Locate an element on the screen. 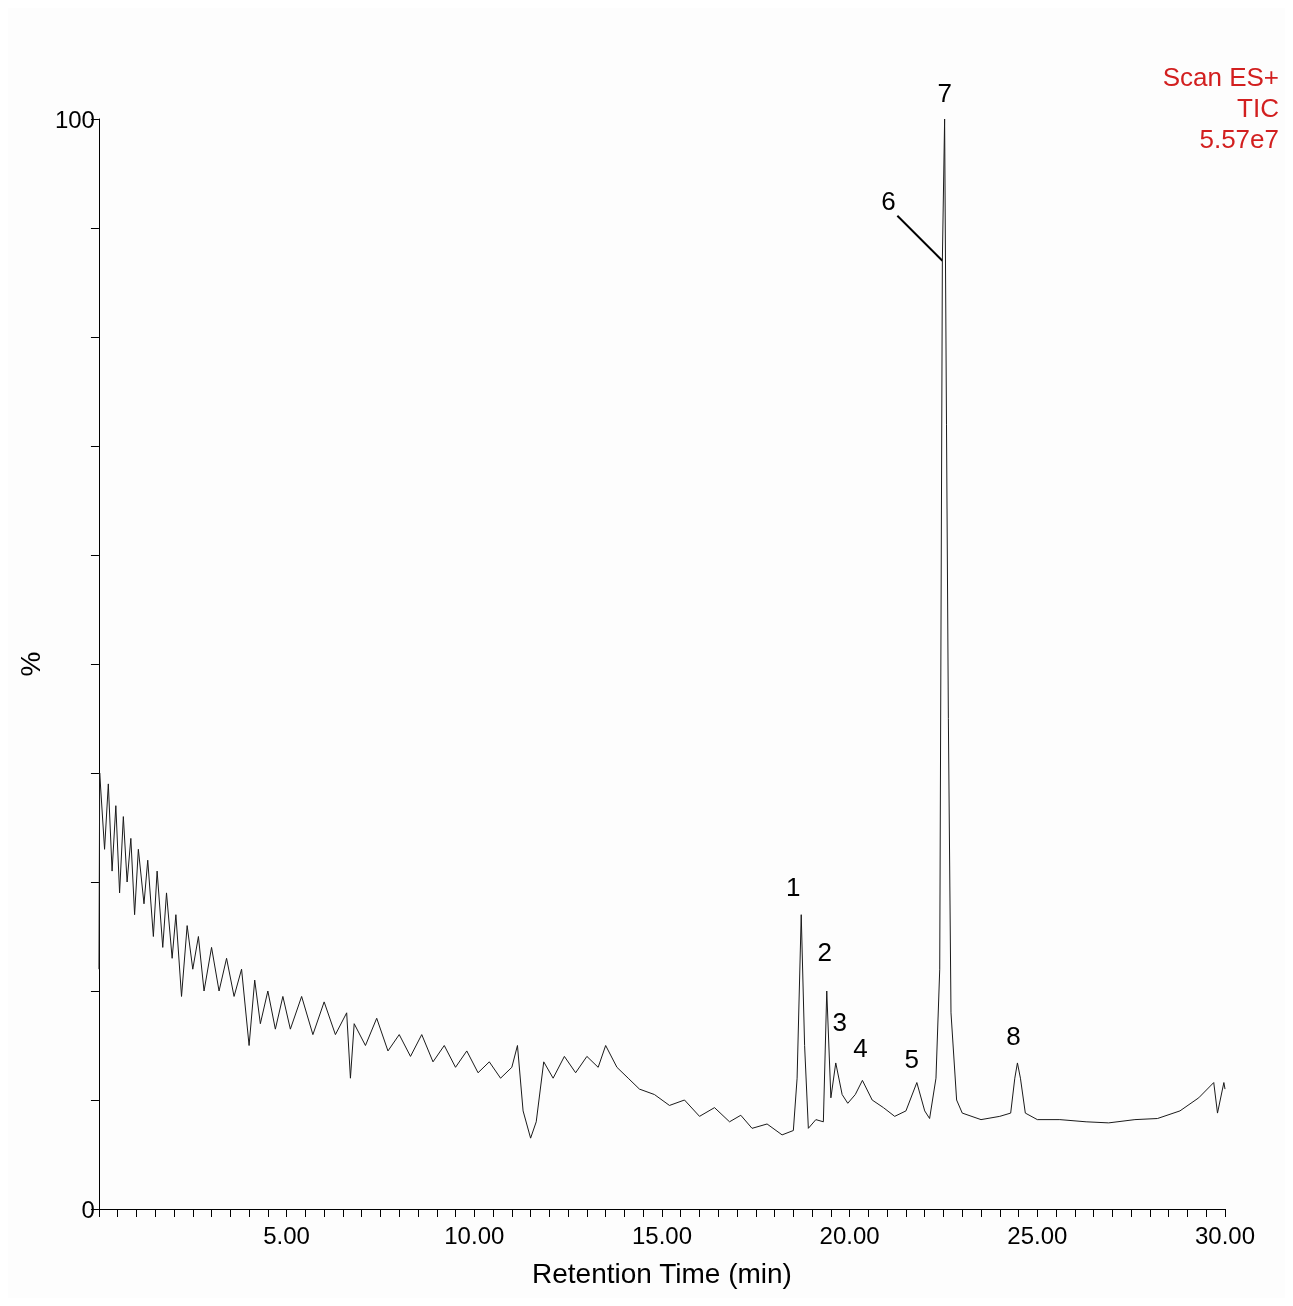 This screenshot has width=1293, height=1306. y-tick-label: 0 is located at coordinates (88, 1209).